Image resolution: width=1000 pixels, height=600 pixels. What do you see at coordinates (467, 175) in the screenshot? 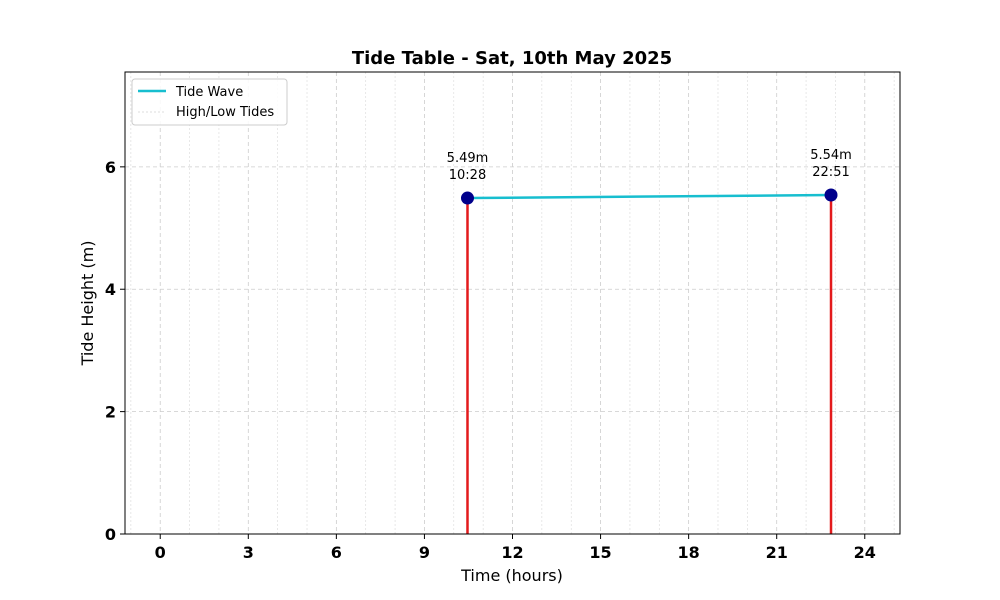
I see `tide-time-label: 10:28` at bounding box center [467, 175].